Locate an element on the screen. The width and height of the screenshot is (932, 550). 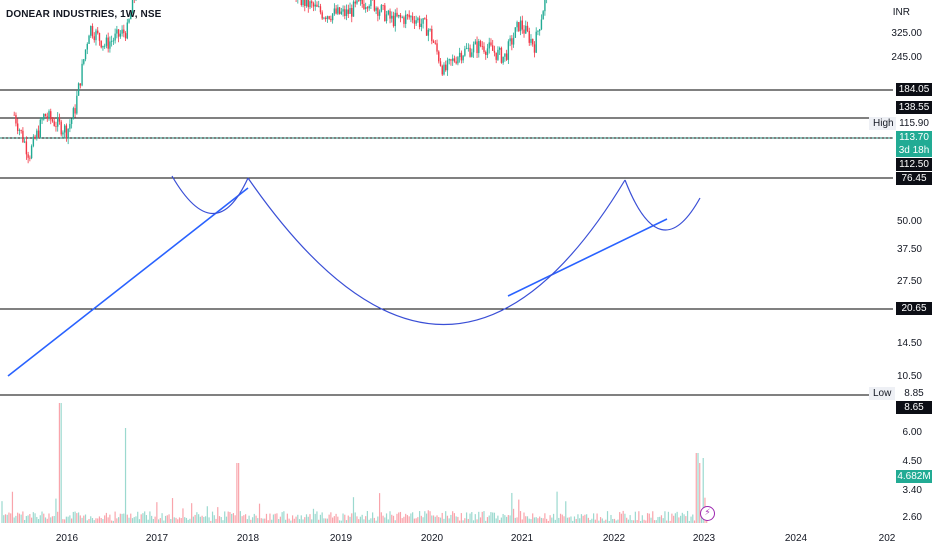
last-price-tag: 113.70 is located at coordinates (914, 137).